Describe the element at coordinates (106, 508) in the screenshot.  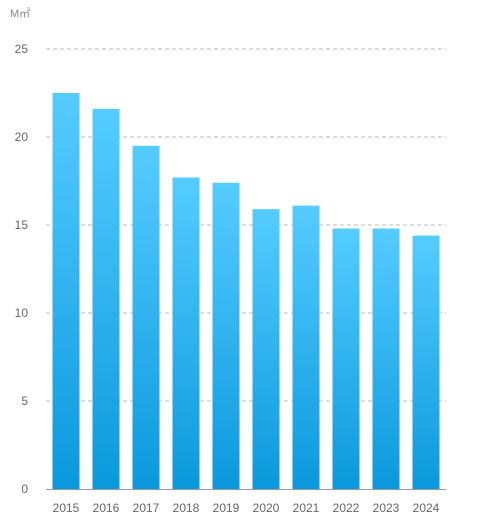
I see `x-tick-label: 2016` at that location.